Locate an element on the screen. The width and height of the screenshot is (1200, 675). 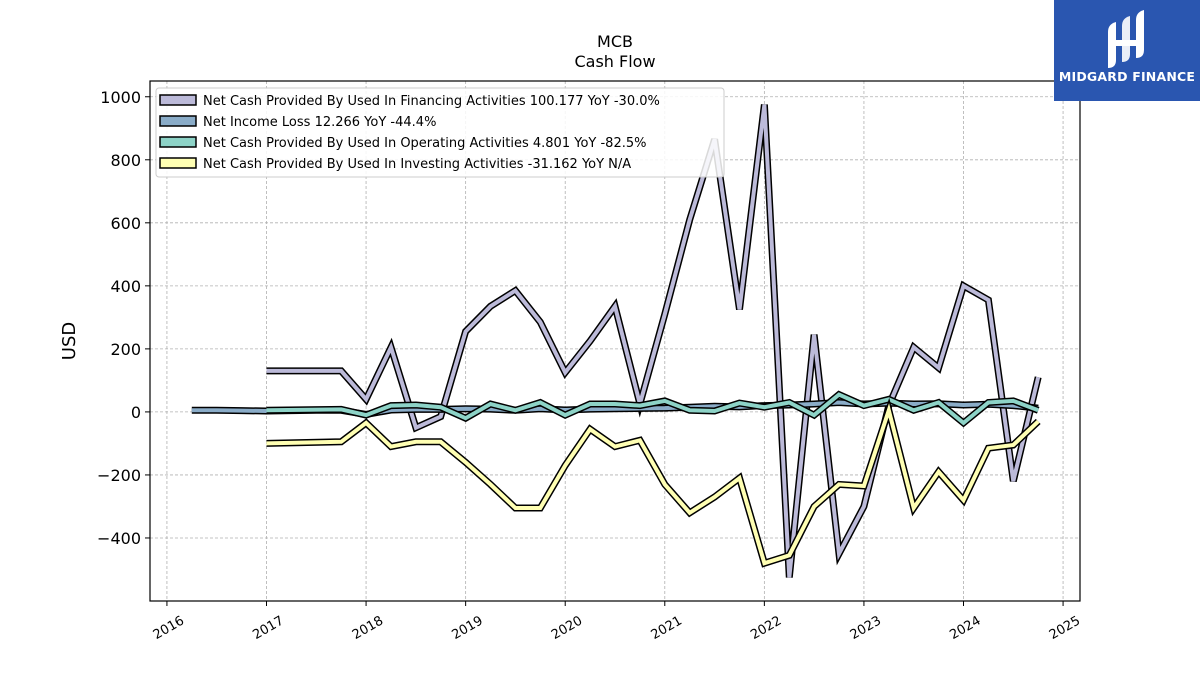
x-tick-label-1: 2017 is located at coordinates (268, 628).